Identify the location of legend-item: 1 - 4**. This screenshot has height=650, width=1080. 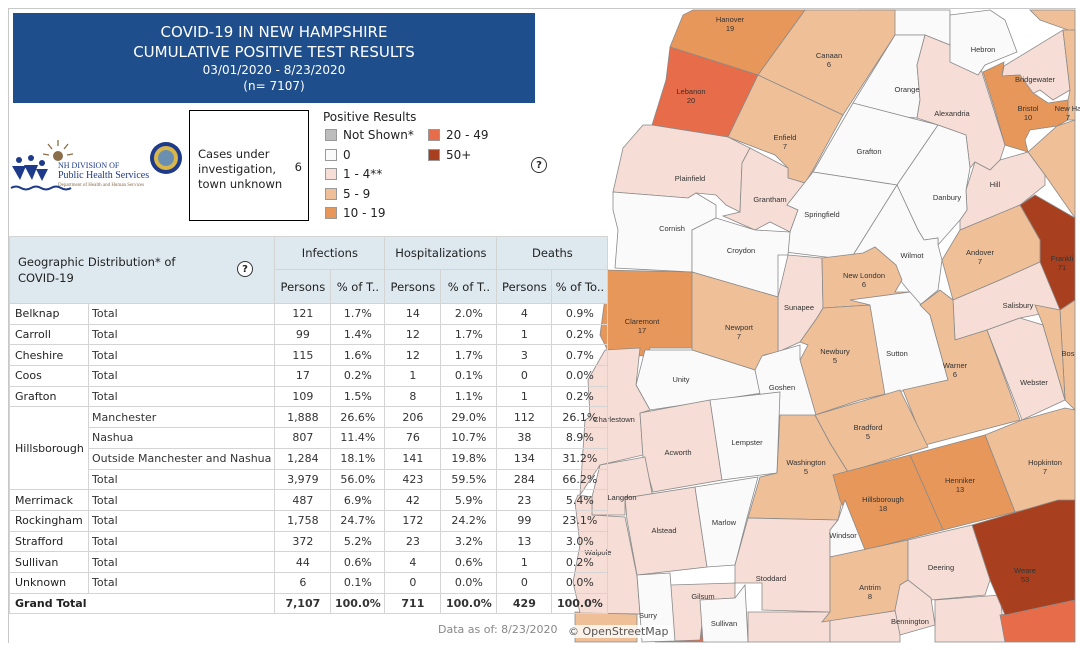
(353, 174).